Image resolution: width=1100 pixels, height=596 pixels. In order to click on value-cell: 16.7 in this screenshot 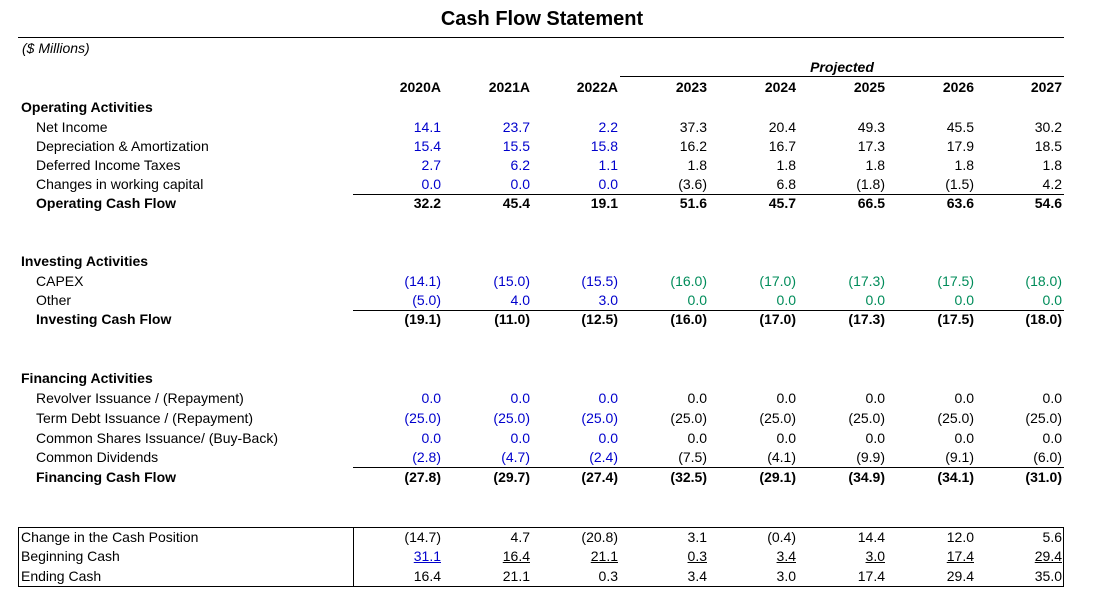, I will do `click(782, 146)`.